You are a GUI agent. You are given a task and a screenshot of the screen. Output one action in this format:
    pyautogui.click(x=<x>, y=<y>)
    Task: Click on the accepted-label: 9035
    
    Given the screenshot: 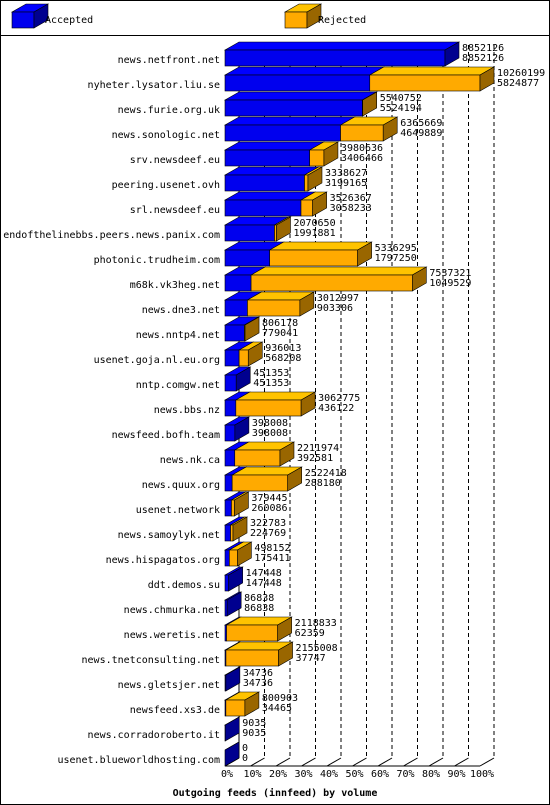 What is the action you would take?
    pyautogui.click(x=254, y=733)
    